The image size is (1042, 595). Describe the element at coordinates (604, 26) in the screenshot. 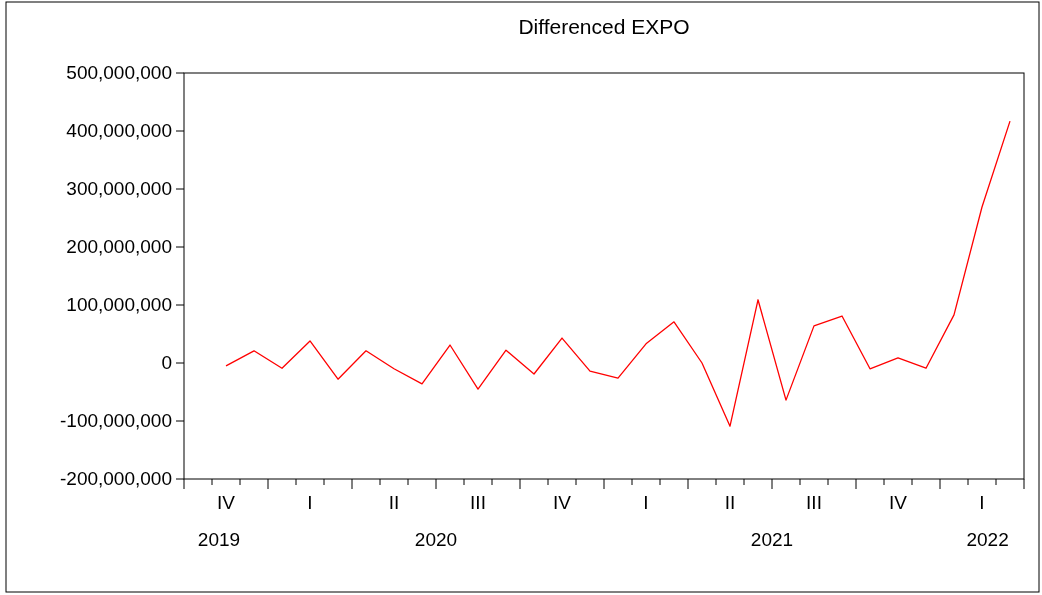

I see `chart-title: Differenced EXPO` at that location.